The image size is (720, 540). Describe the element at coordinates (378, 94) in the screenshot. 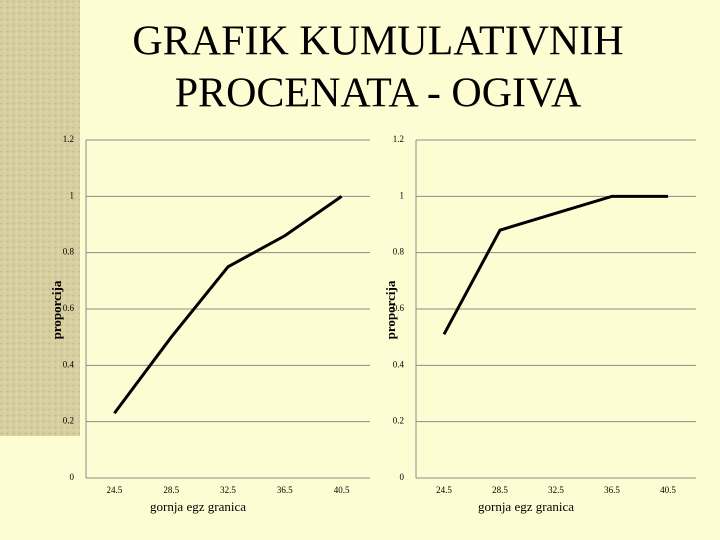

I see `slide-title: PROCENATA - OGIVA` at that location.